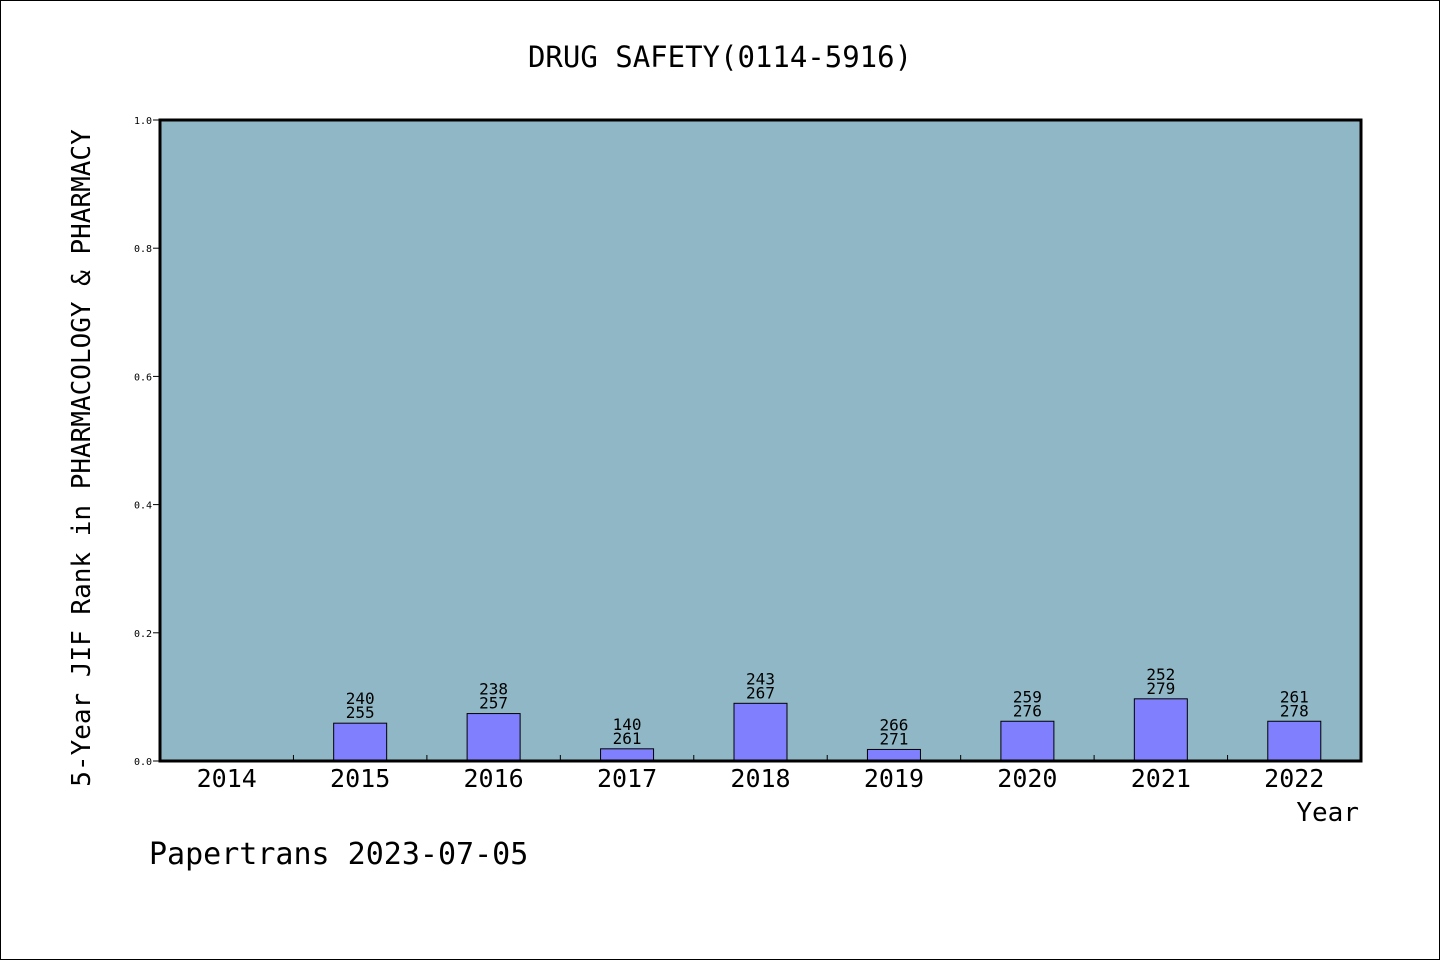 This screenshot has height=964, width=1440. Describe the element at coordinates (893, 724) in the screenshot. I see `bar-rank-label: 266` at that location.